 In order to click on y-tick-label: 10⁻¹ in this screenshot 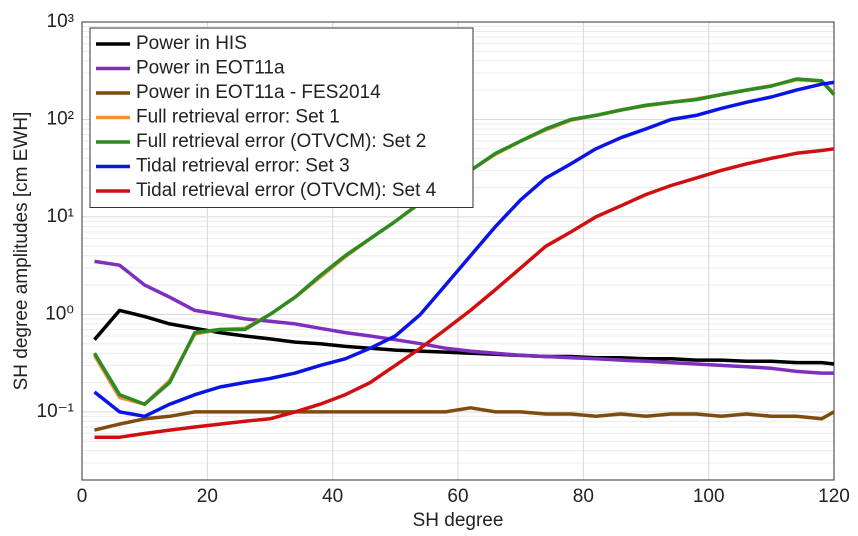, I will do `click(56, 411)`.